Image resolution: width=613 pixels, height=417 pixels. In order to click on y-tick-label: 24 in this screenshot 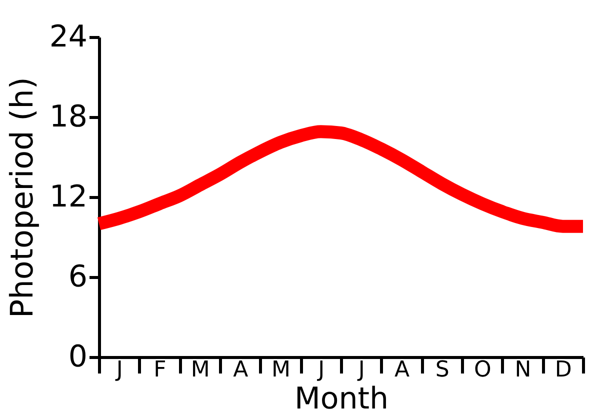, I will do `click(68, 37)`.